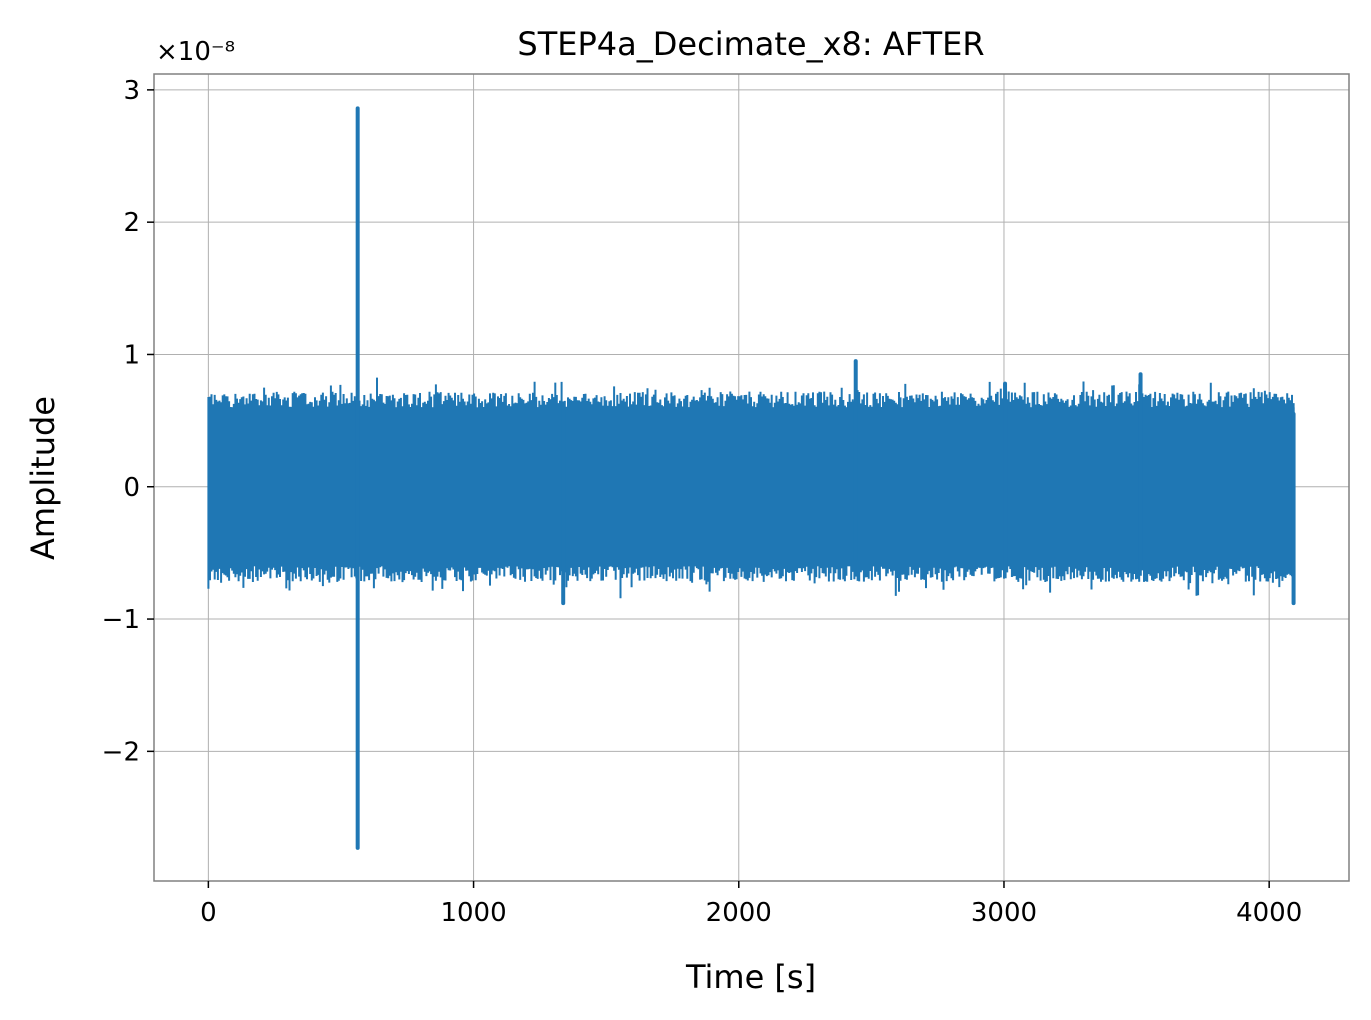  Describe the element at coordinates (750, 44) in the screenshot. I see `chart-title: STEP4a_Decimate_x8: AFTER` at that location.